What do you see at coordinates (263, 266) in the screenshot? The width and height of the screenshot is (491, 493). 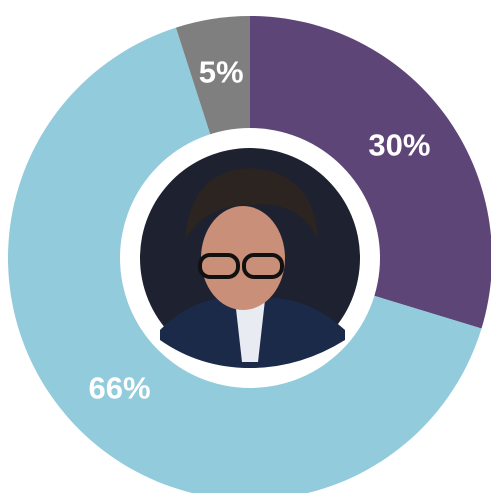 I see `photo-glasses-right` at bounding box center [263, 266].